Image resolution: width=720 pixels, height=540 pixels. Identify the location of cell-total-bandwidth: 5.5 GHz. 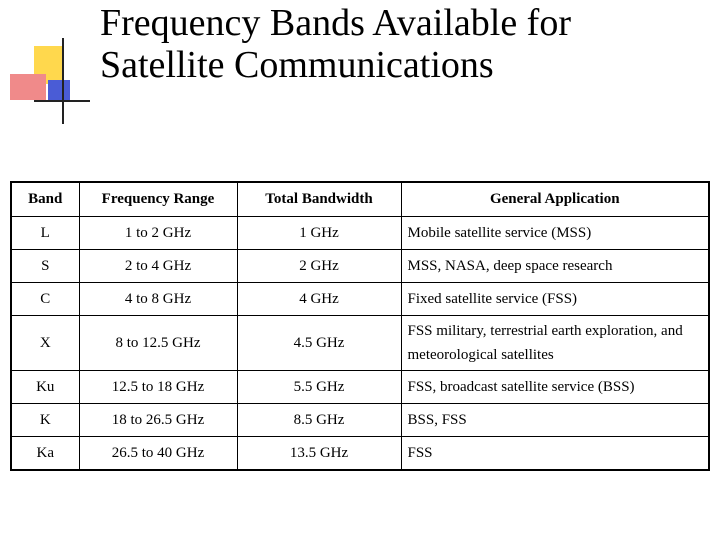
(319, 387).